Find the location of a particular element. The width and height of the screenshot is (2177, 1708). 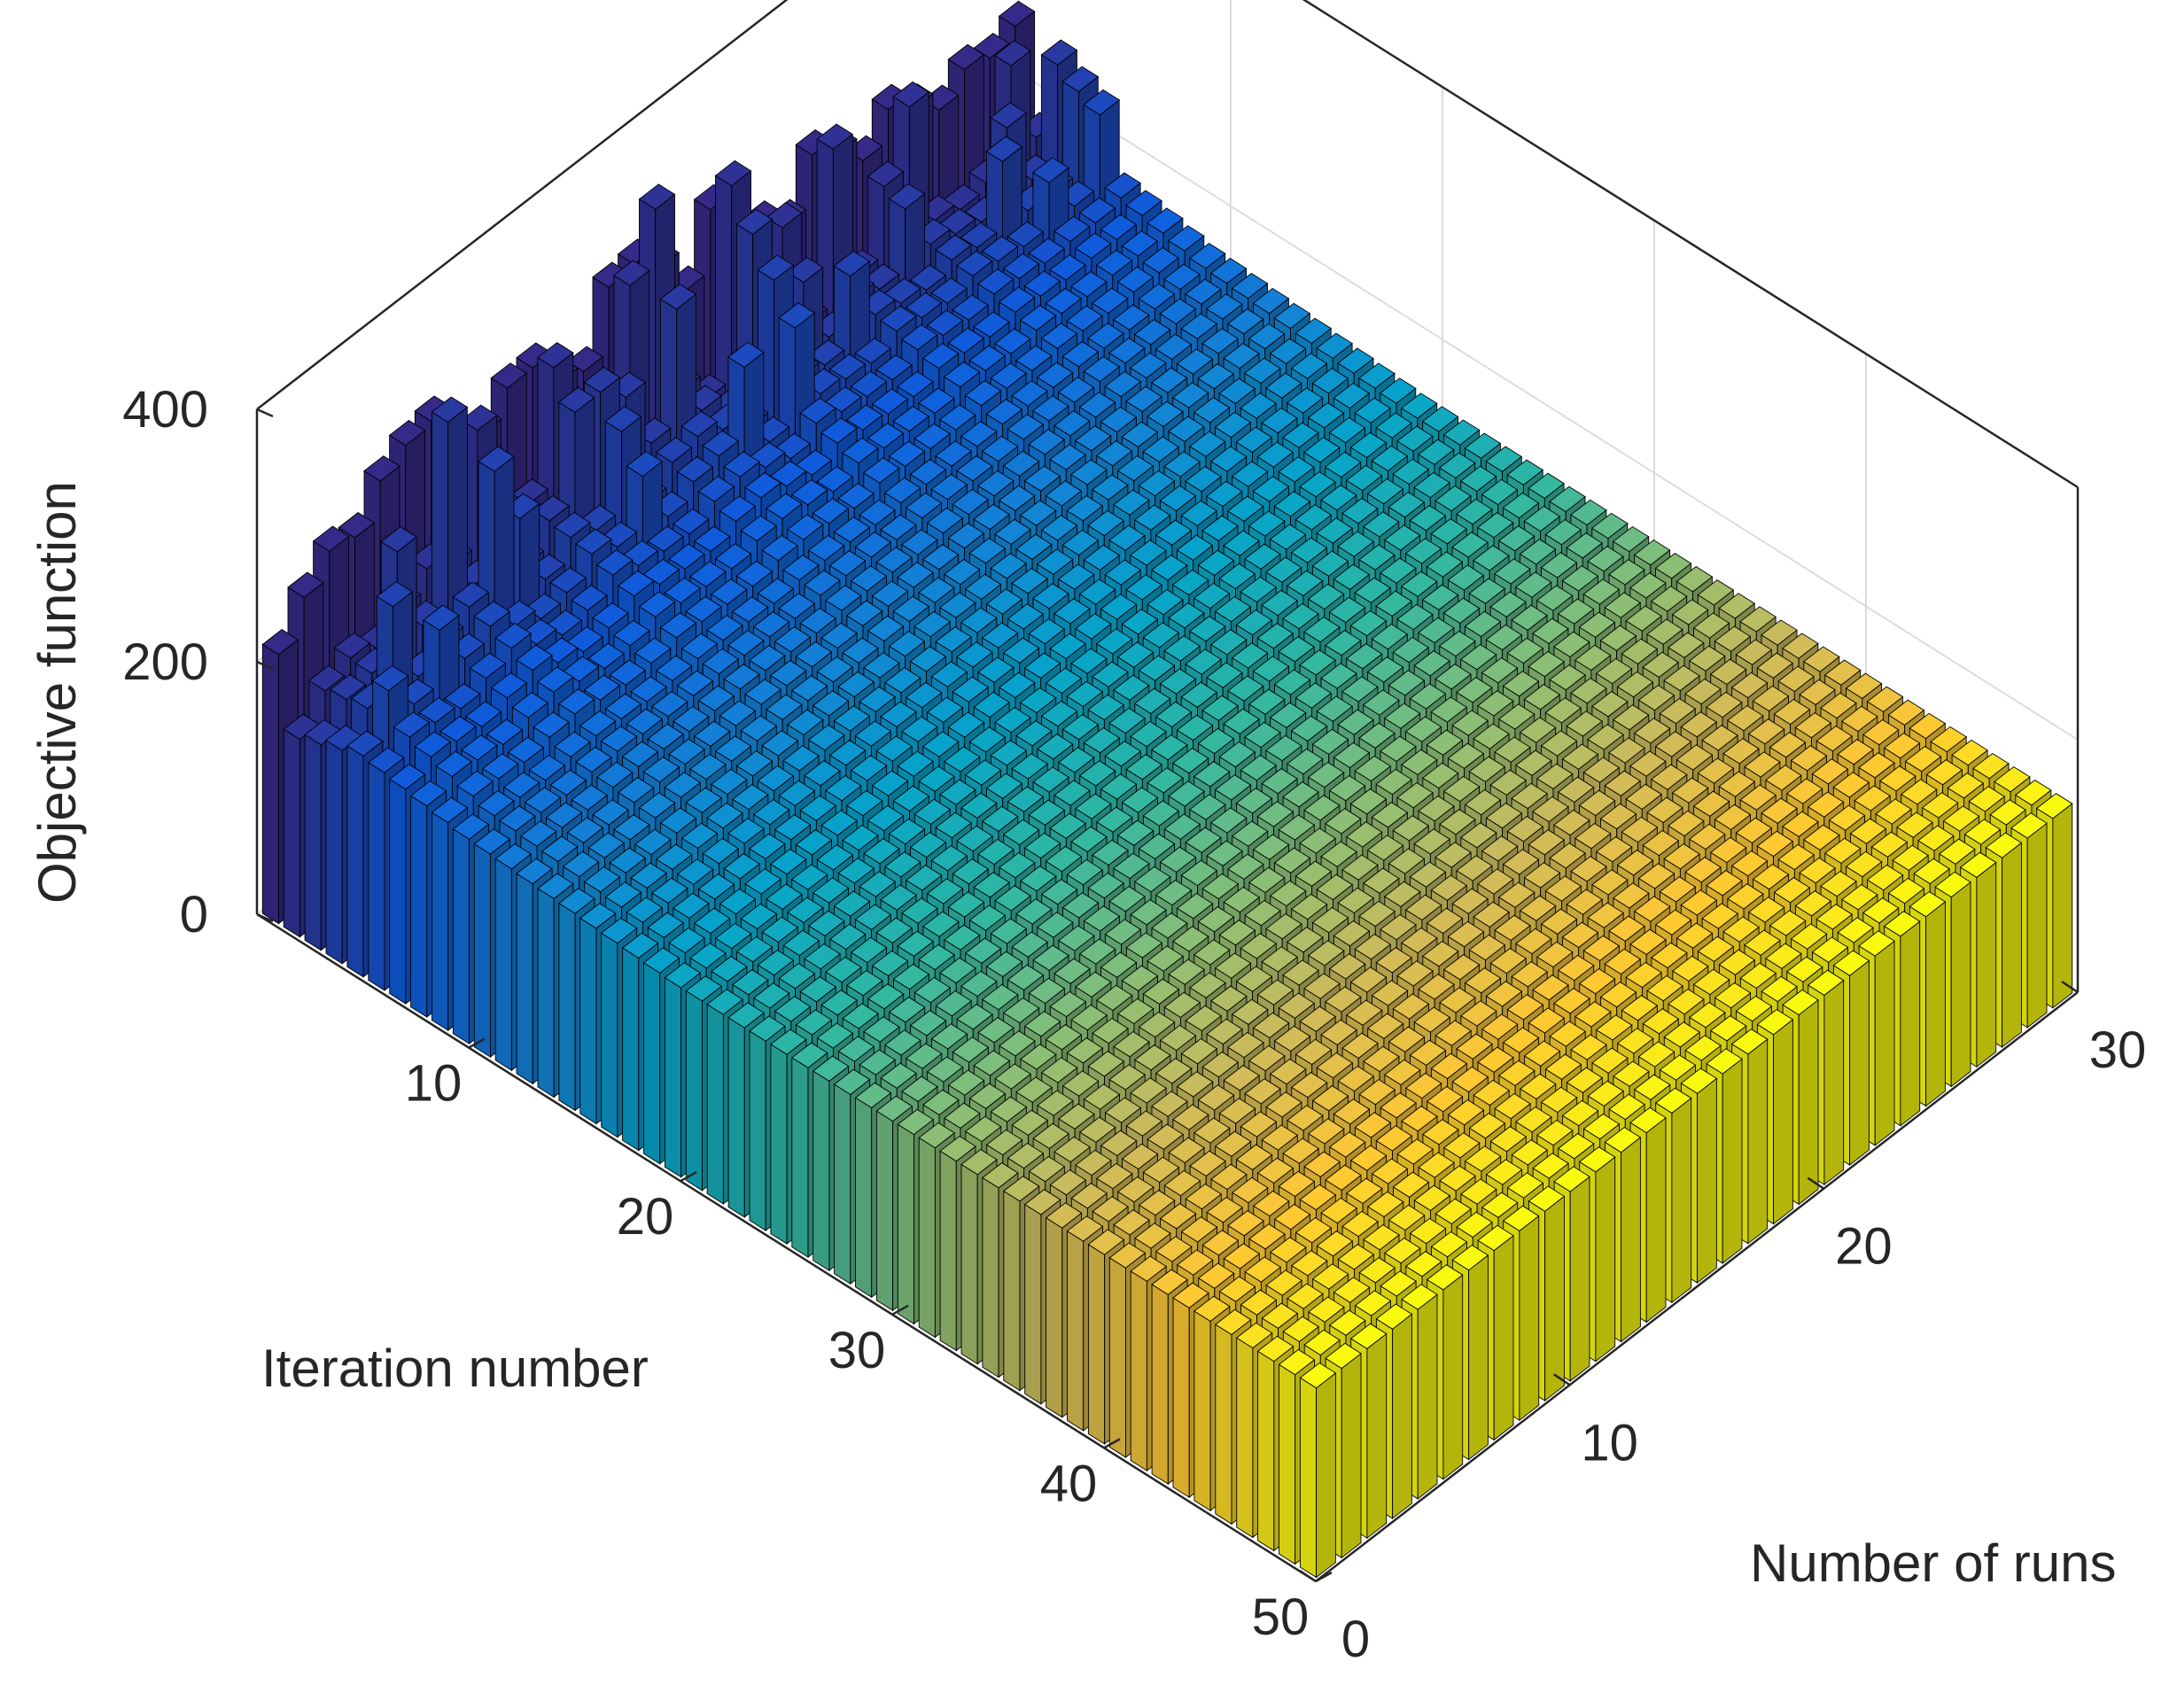

y-axis-line is located at coordinates (1697, 1286).